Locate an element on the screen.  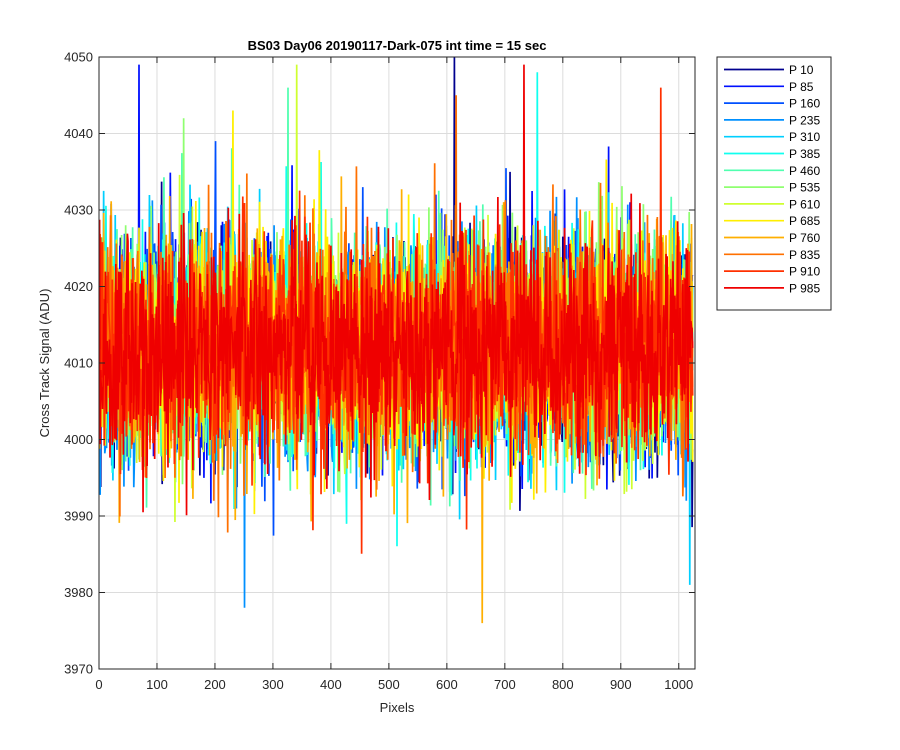
legend-box is located at coordinates (774, 183).